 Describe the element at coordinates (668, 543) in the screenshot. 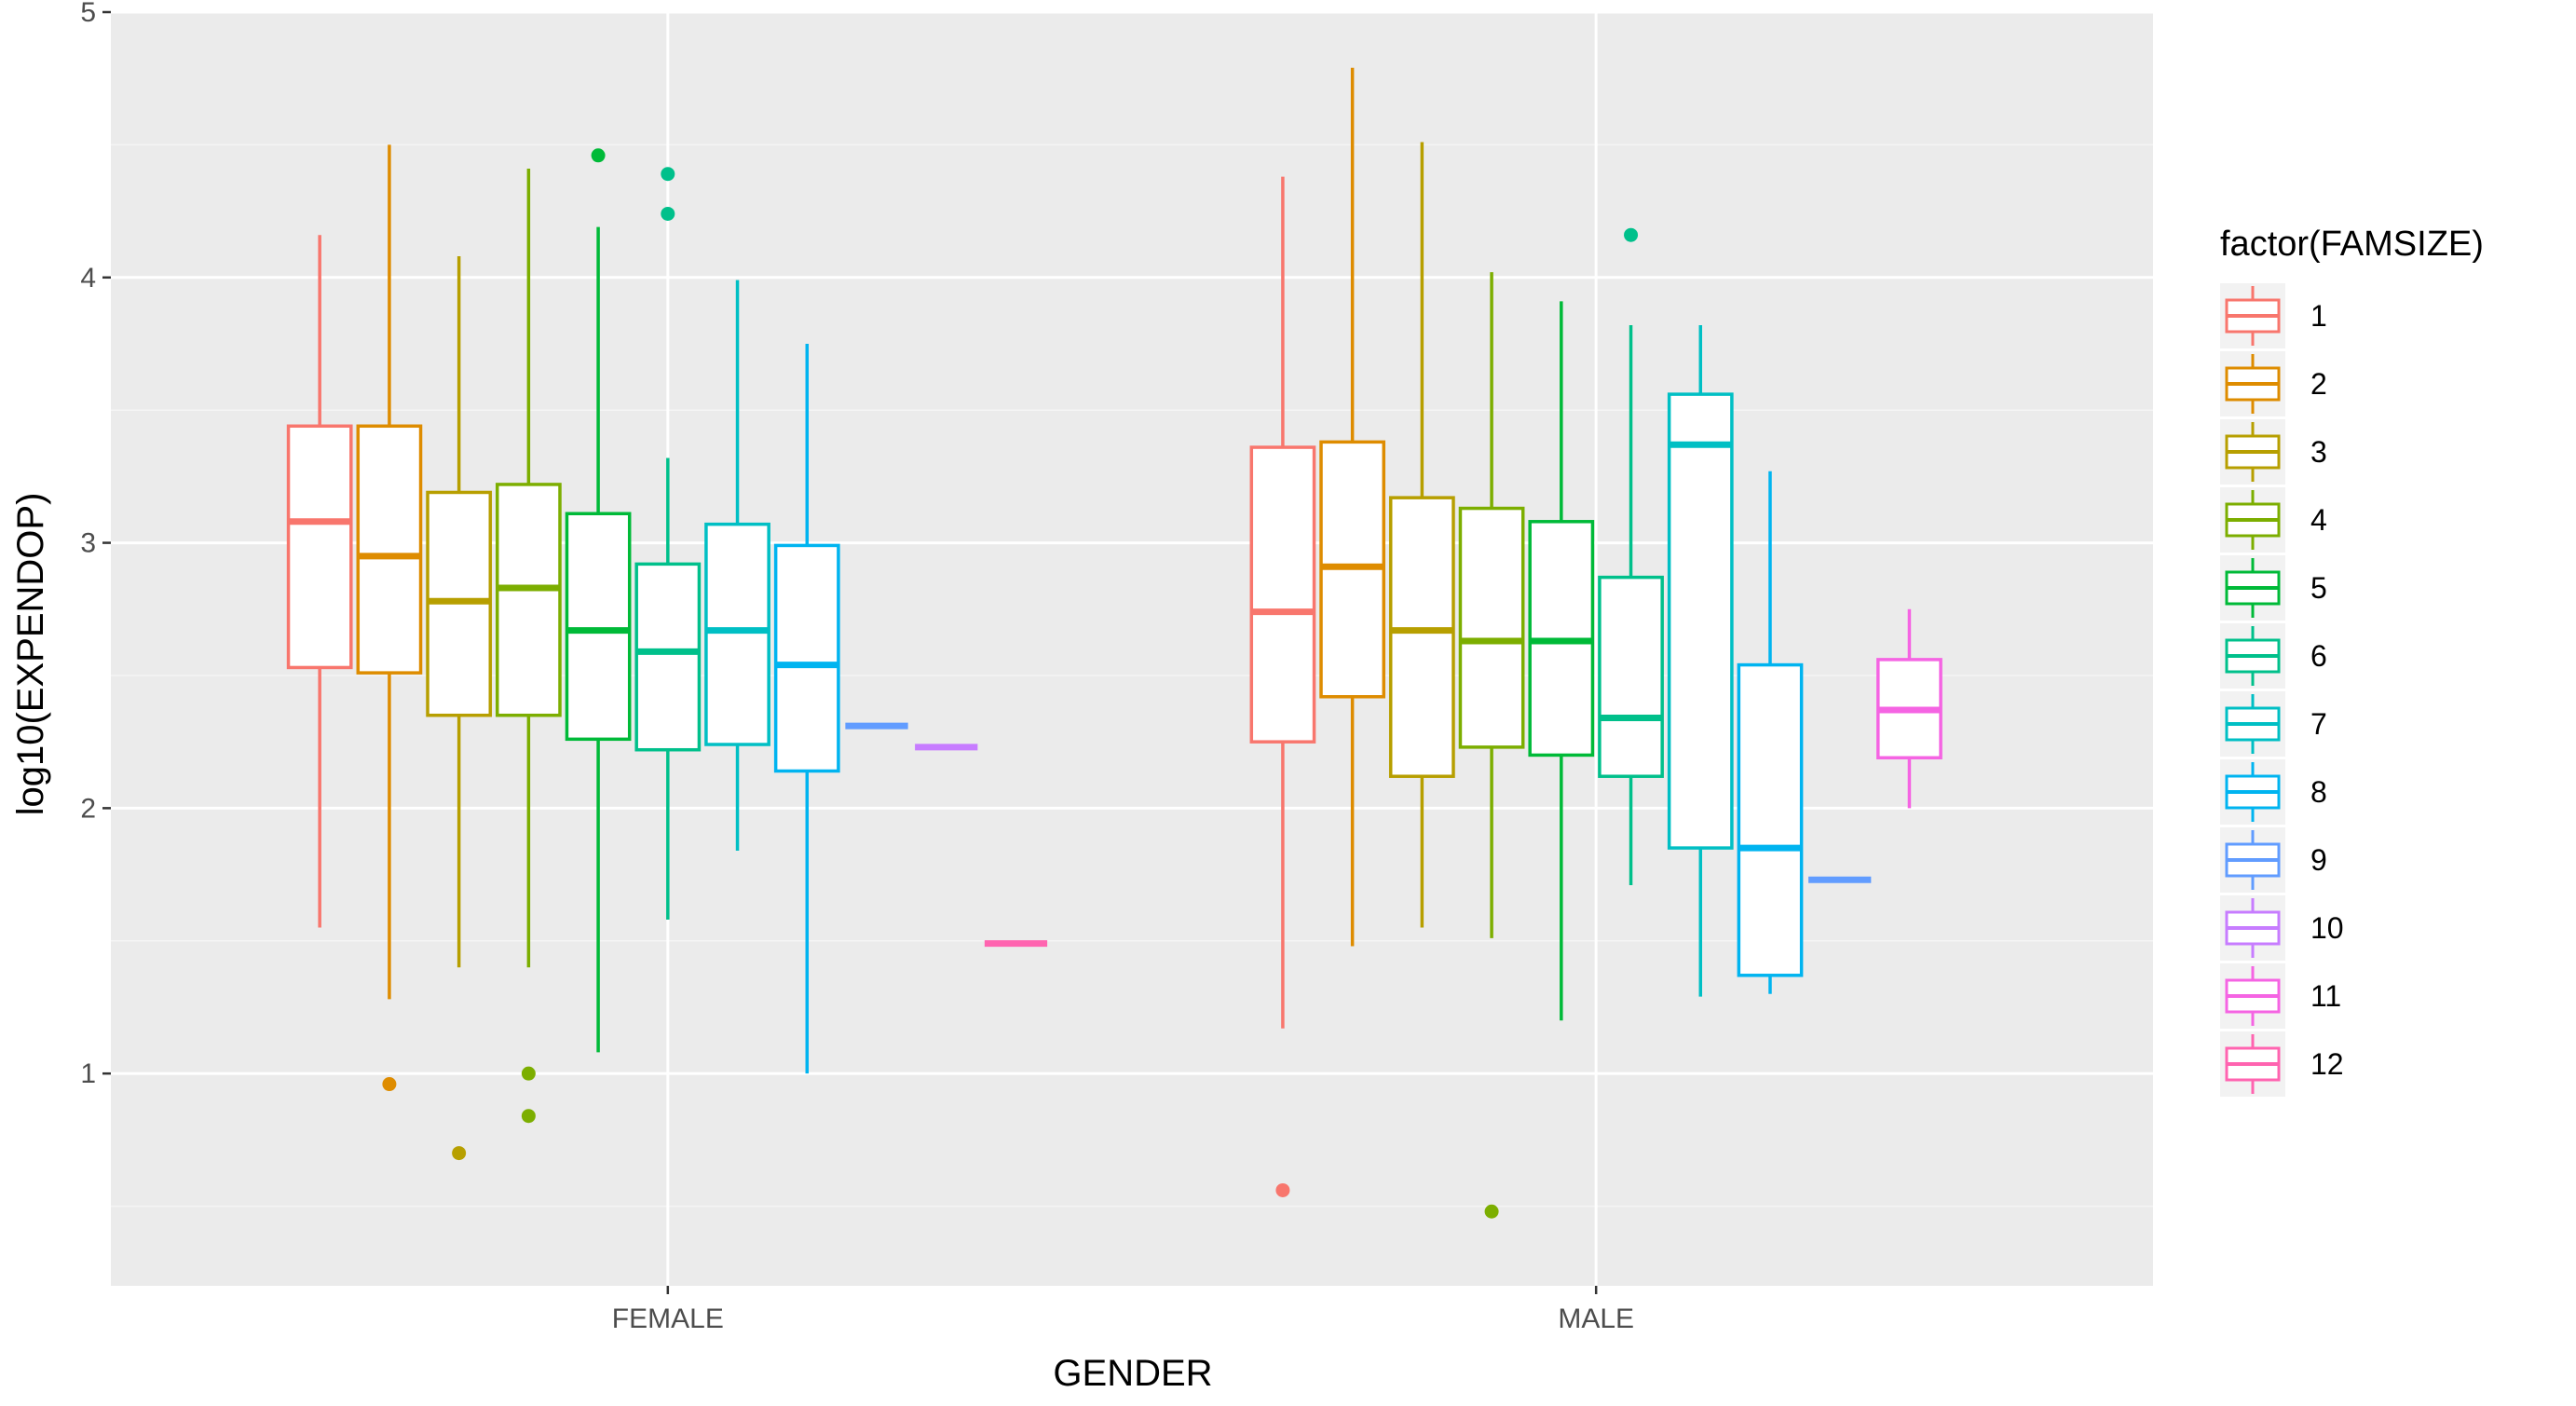

I see `box-famsize-6-female` at that location.